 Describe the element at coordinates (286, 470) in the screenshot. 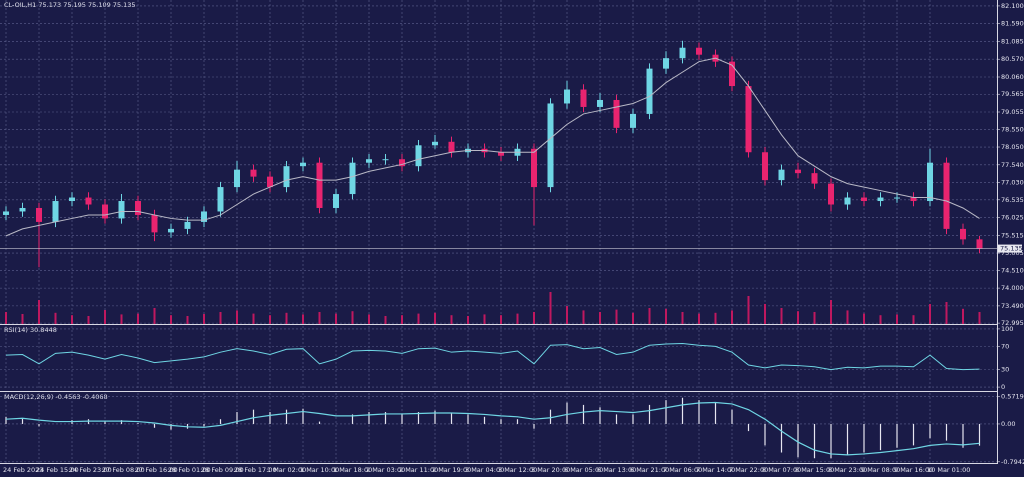

I see `x-tick-label: 1 Mar 02:00` at that location.